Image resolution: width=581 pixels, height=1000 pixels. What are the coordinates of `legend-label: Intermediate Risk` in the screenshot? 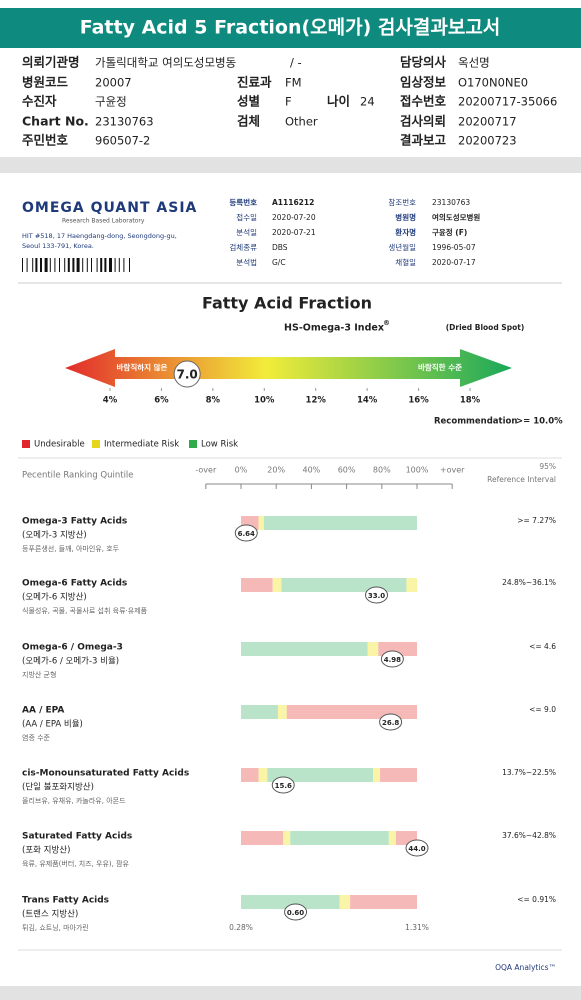 It's located at (141, 445).